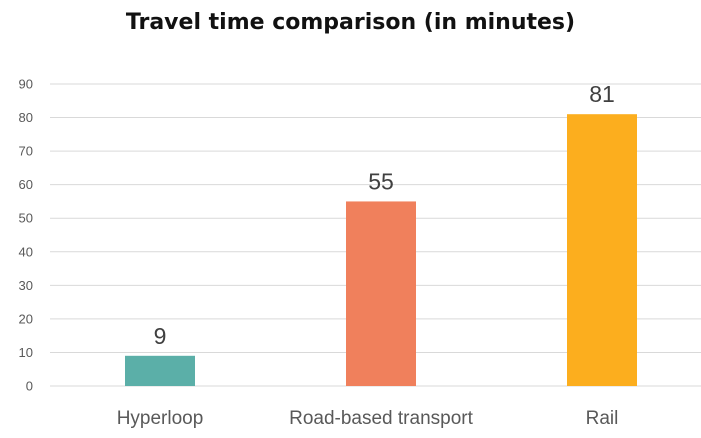 The image size is (701, 438). What do you see at coordinates (26, 151) in the screenshot?
I see `y-tick-label: 70` at bounding box center [26, 151].